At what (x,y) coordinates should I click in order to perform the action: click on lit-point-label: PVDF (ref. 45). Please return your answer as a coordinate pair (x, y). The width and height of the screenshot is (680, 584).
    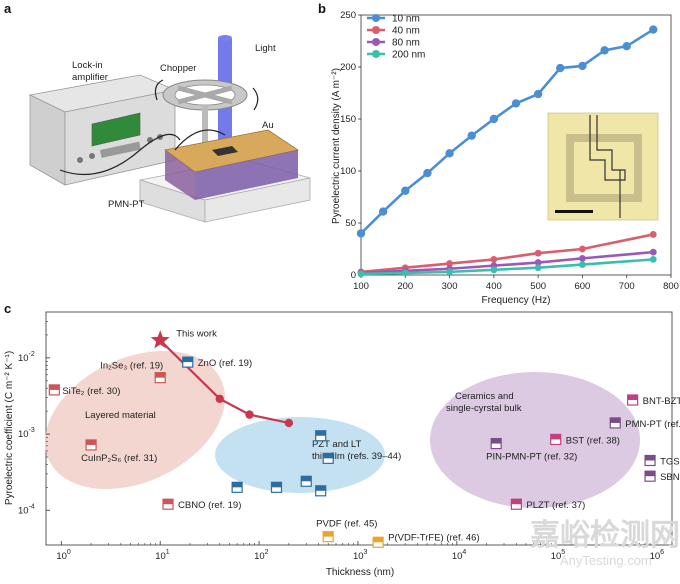
    Looking at the image, I should click on (346, 524).